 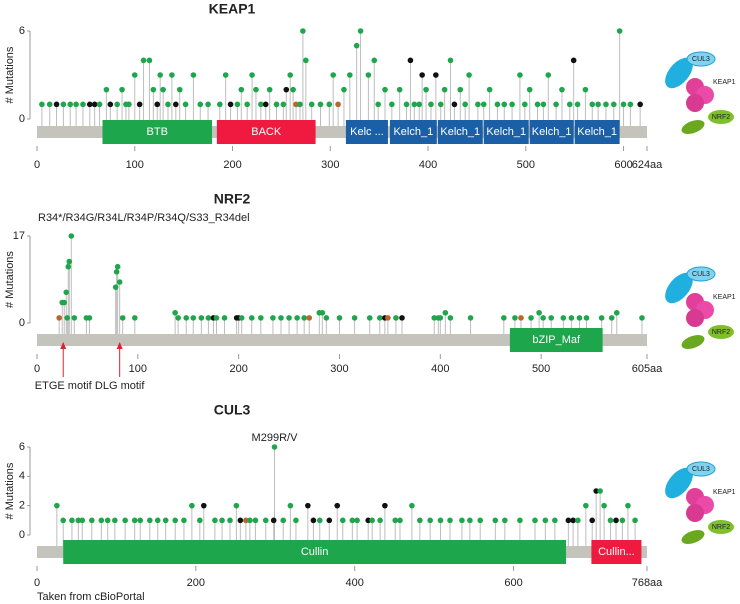 What do you see at coordinates (315, 552) in the screenshot?
I see `domain-label: Cullin` at bounding box center [315, 552].